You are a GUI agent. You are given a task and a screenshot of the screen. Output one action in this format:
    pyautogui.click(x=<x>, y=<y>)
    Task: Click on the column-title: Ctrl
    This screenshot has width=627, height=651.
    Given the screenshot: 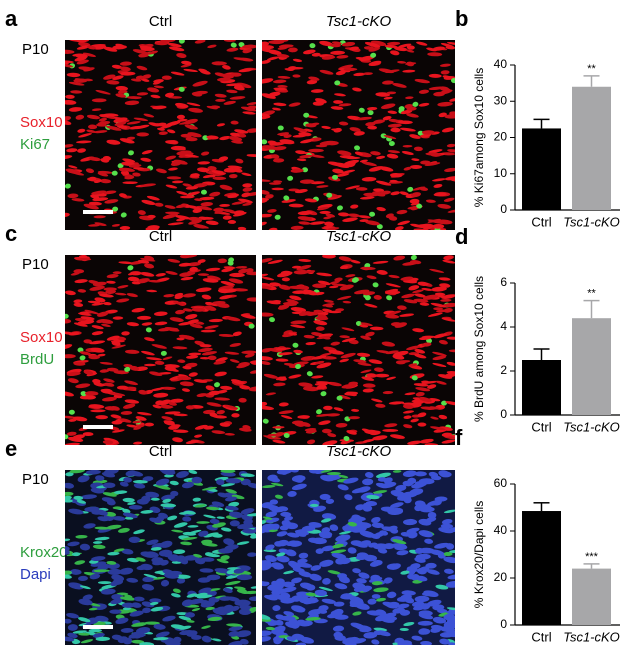 What is the action you would take?
    pyautogui.click(x=160, y=236)
    